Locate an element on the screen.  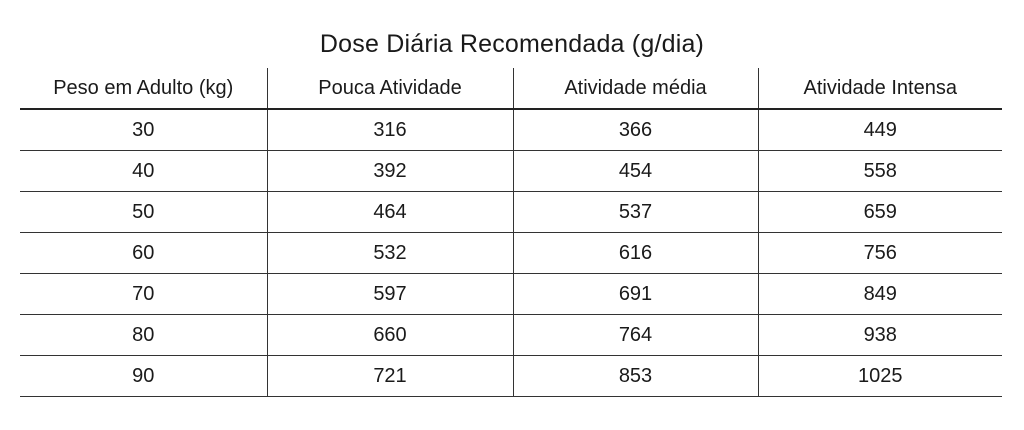
cell-weight: 80 is located at coordinates (143, 335).